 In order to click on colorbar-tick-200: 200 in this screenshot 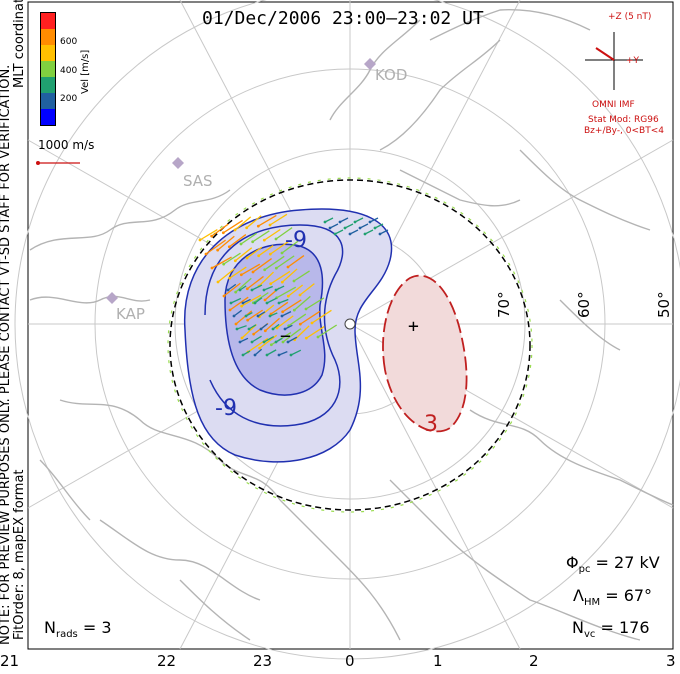, I will do `click(69, 99)`.